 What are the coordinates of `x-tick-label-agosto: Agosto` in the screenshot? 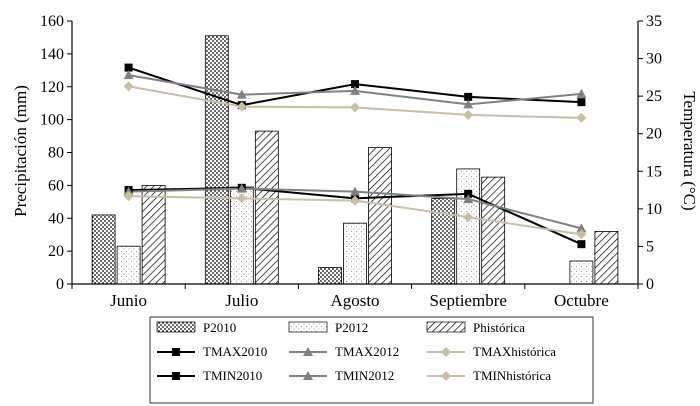 It's located at (354, 300).